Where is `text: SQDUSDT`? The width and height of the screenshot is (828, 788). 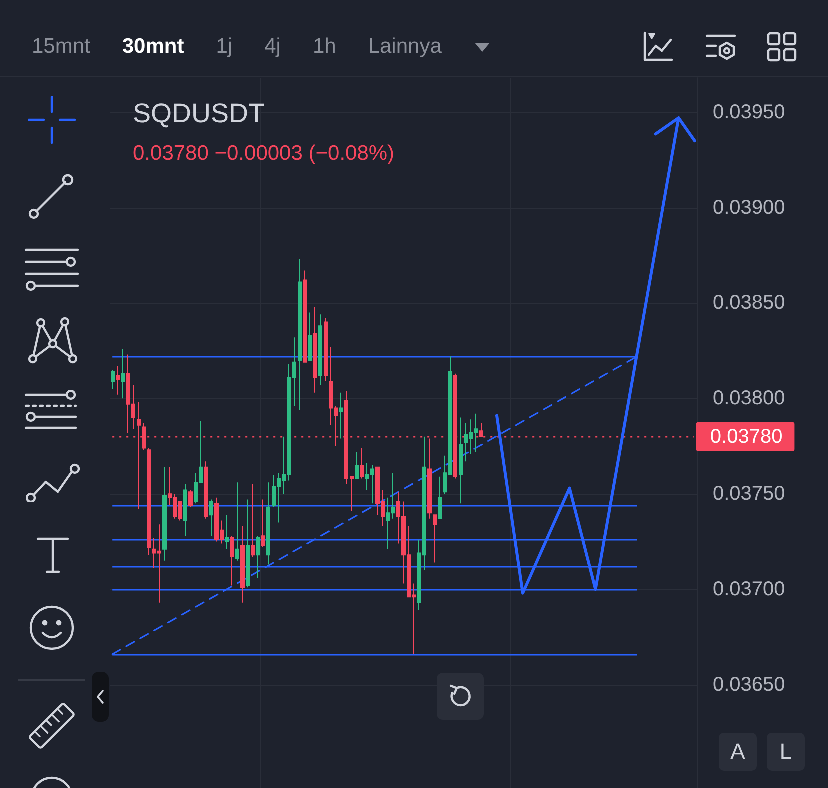
text: SQDUSDT is located at coordinates (199, 113).